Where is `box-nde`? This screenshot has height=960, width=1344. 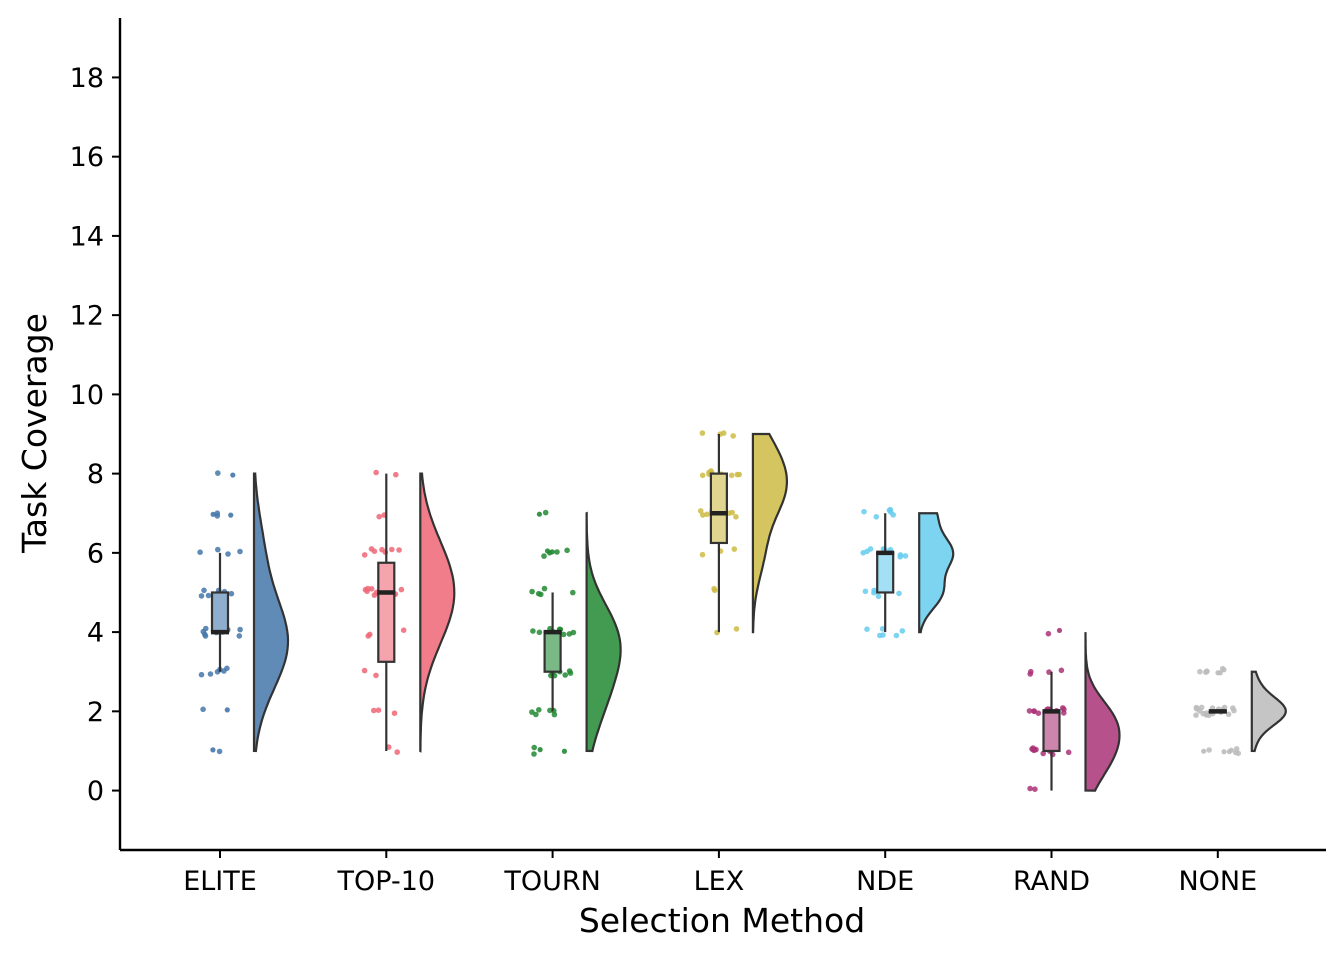 box-nde is located at coordinates (885, 572).